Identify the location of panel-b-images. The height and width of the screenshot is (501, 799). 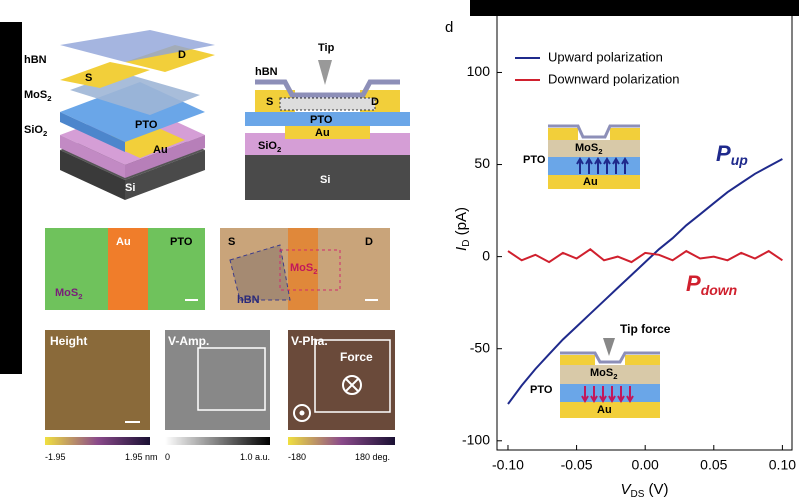
(217, 269).